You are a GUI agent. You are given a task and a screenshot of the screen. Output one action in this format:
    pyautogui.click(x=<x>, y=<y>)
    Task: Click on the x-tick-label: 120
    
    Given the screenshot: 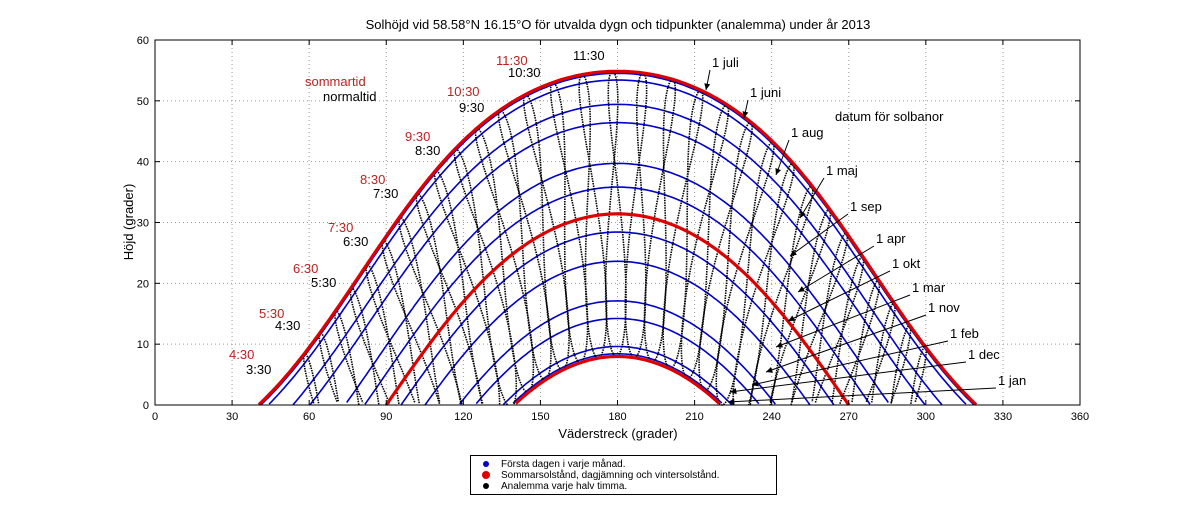 What is the action you would take?
    pyautogui.click(x=463, y=417)
    